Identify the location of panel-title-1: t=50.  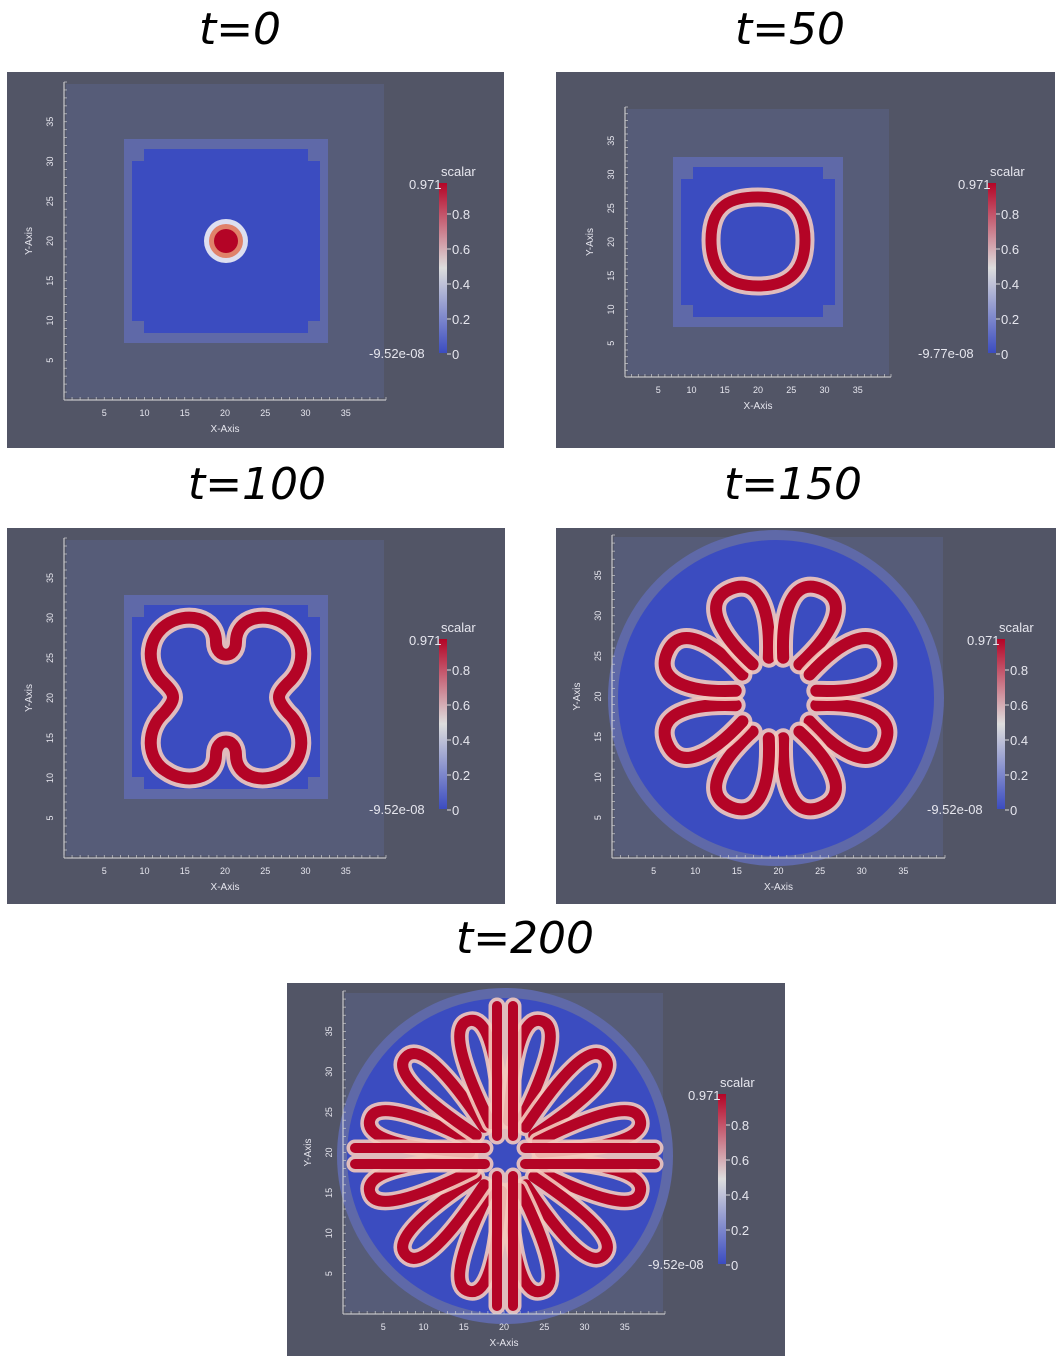
(790, 29).